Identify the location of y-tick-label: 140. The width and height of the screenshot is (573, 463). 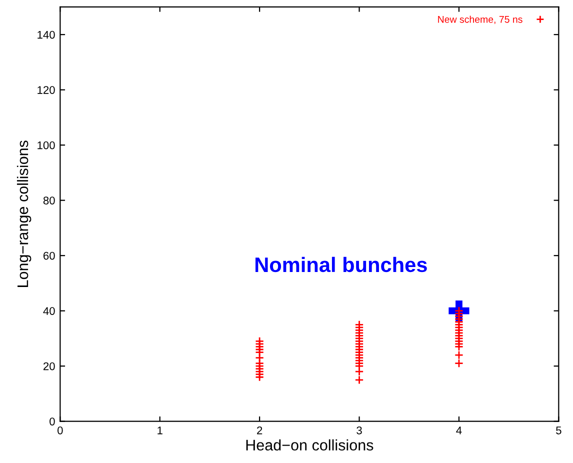
(46, 34).